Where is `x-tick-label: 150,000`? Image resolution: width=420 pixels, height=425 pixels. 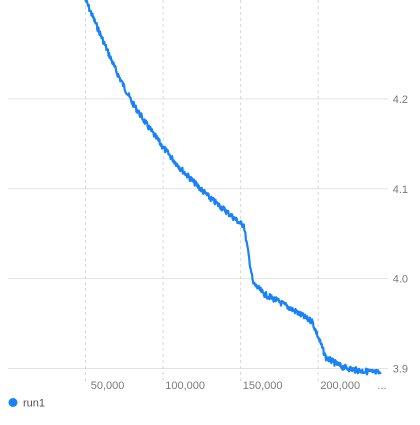 x-tick-label: 150,000 is located at coordinates (263, 386).